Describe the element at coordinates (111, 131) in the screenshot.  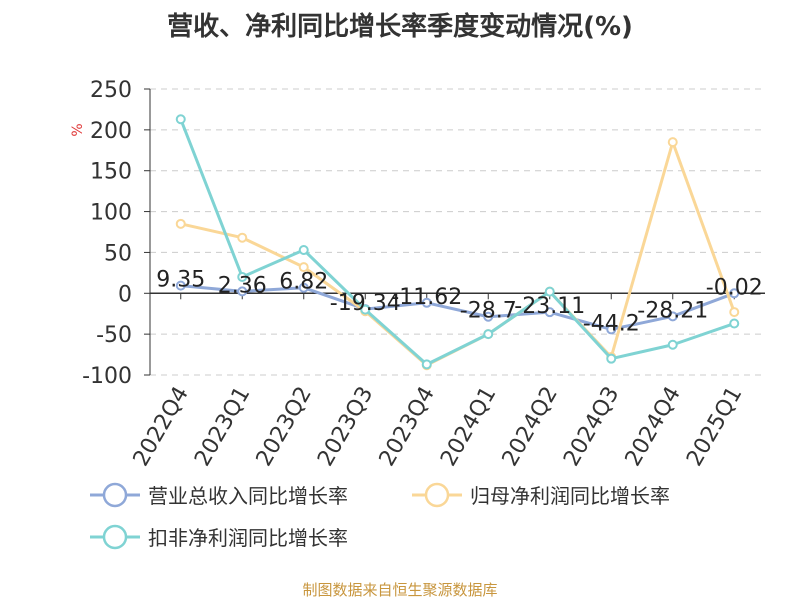
I see `y-tick-label: 200` at that location.